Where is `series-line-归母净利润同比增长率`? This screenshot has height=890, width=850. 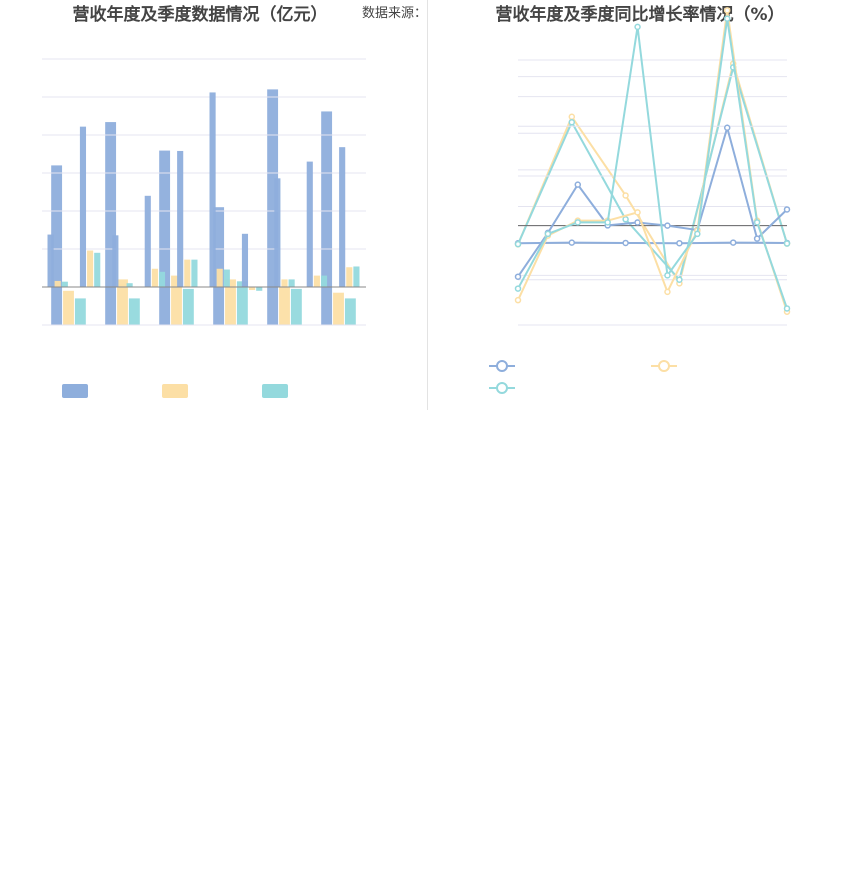 series-line-归母净利润同比增长率 is located at coordinates (652, 161).